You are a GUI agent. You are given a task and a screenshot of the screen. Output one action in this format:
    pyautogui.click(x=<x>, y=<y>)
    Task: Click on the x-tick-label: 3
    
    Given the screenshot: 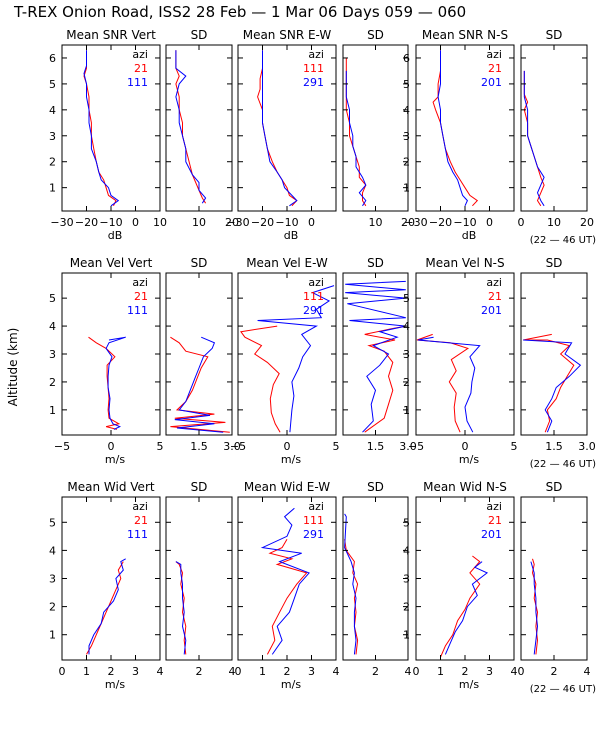 What is the action you would take?
    pyautogui.click(x=311, y=671)
    